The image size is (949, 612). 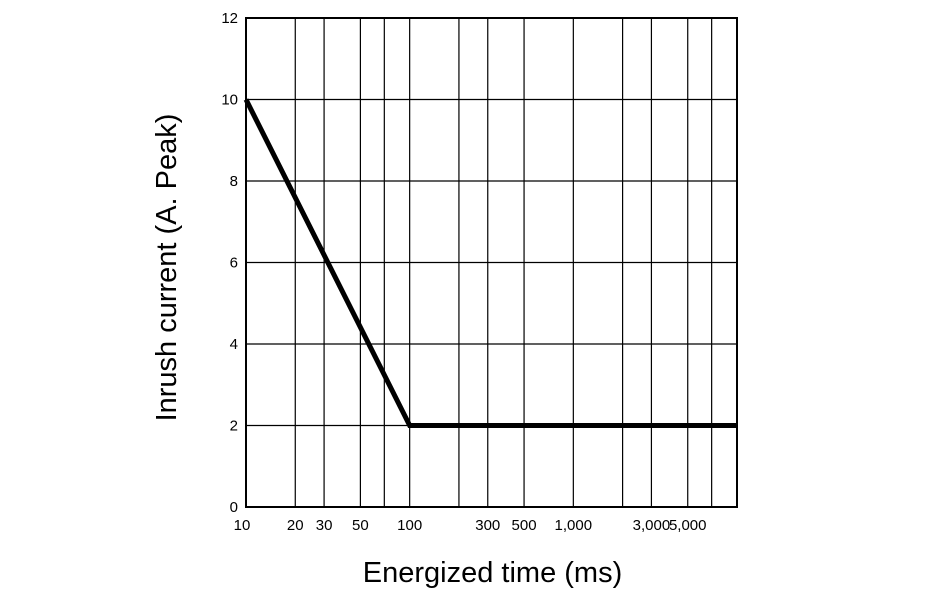 I want to click on x-tick-label: 500, so click(x=524, y=525).